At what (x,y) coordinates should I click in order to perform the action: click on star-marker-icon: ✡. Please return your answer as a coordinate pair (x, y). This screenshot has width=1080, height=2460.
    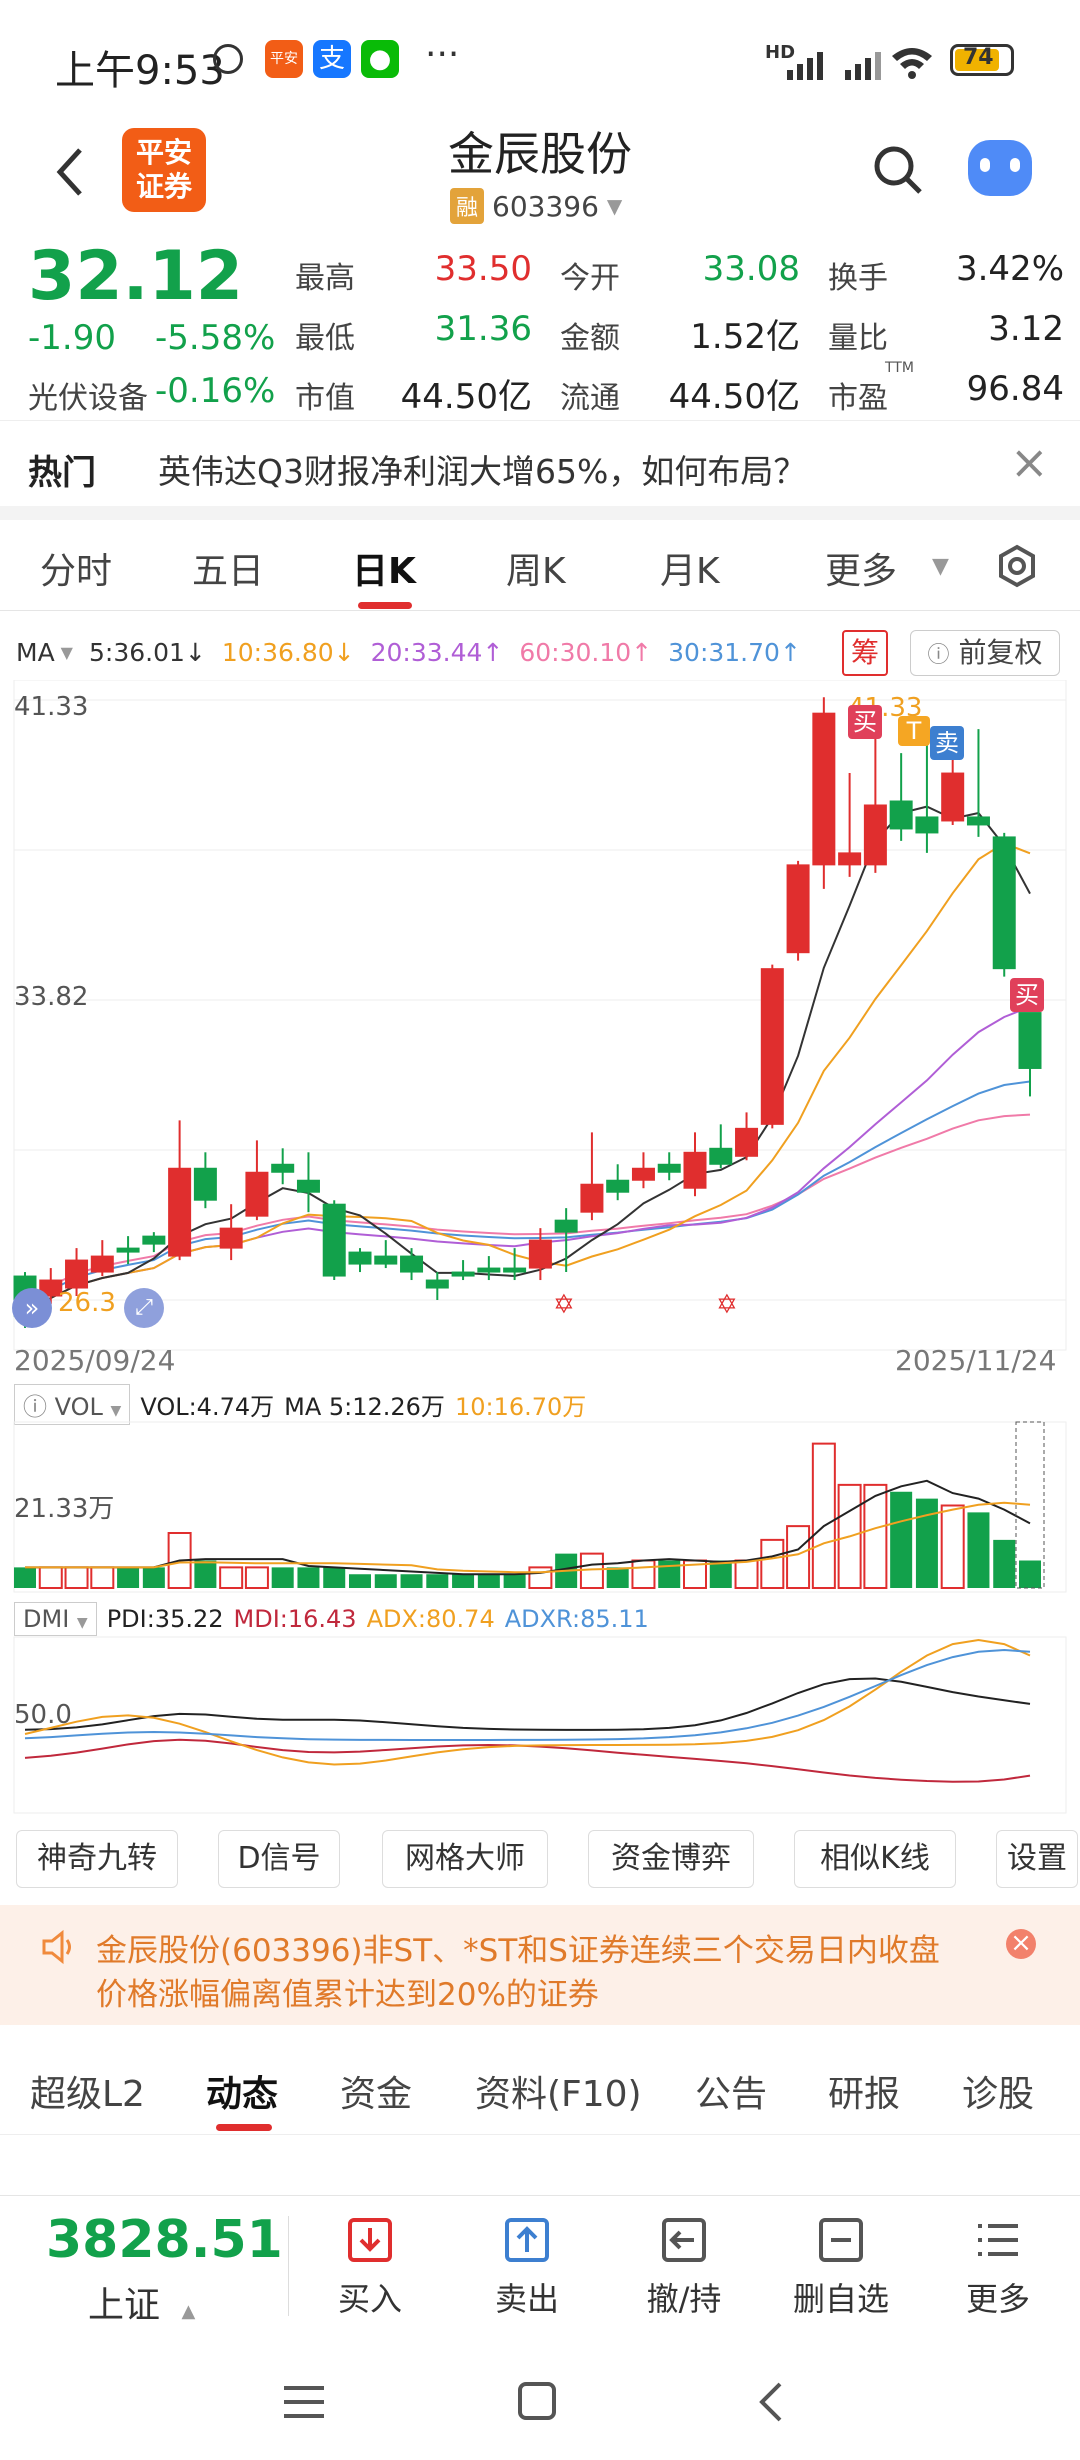
    Looking at the image, I should click on (727, 1305).